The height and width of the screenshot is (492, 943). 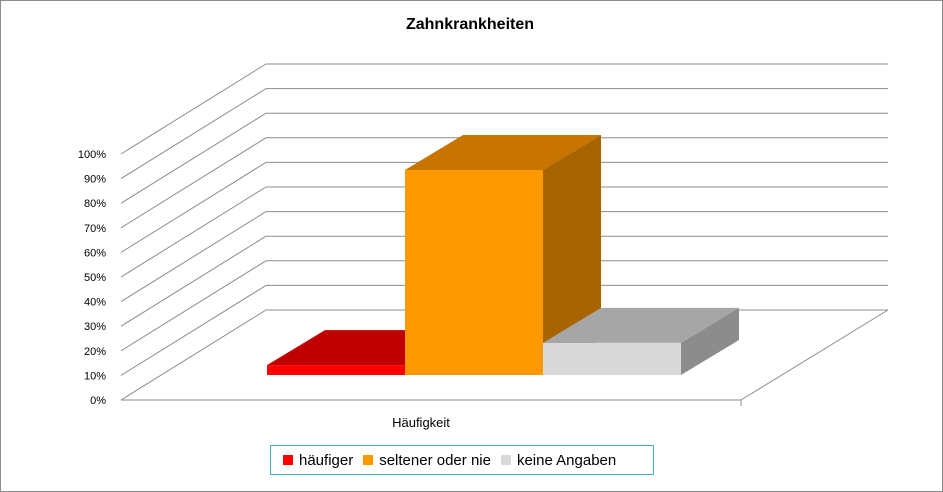 I want to click on floor-right-edge, so click(x=814, y=355).